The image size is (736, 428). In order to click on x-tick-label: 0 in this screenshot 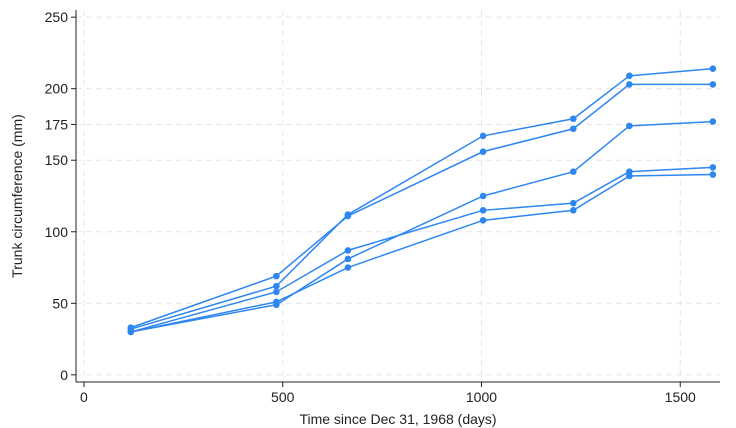, I will do `click(84, 397)`.